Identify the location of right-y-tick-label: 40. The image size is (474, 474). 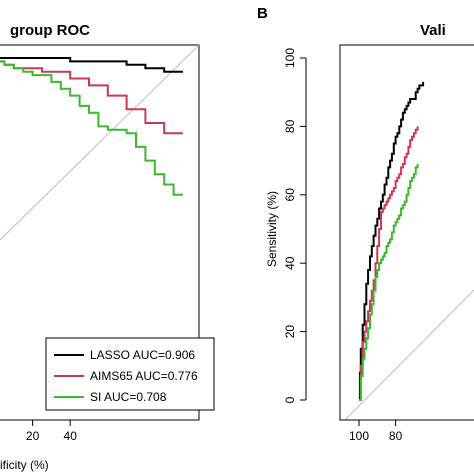
(290, 263).